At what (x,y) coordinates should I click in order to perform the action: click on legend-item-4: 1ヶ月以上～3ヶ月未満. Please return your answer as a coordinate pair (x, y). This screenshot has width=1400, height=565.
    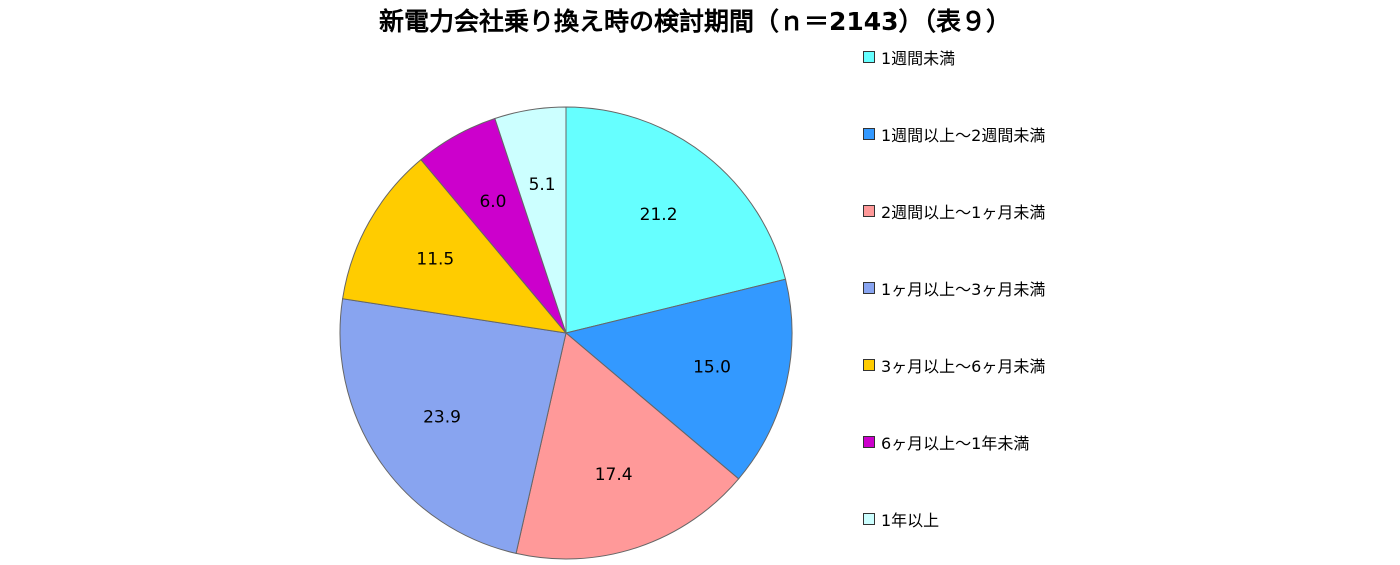
    Looking at the image, I should click on (954, 288).